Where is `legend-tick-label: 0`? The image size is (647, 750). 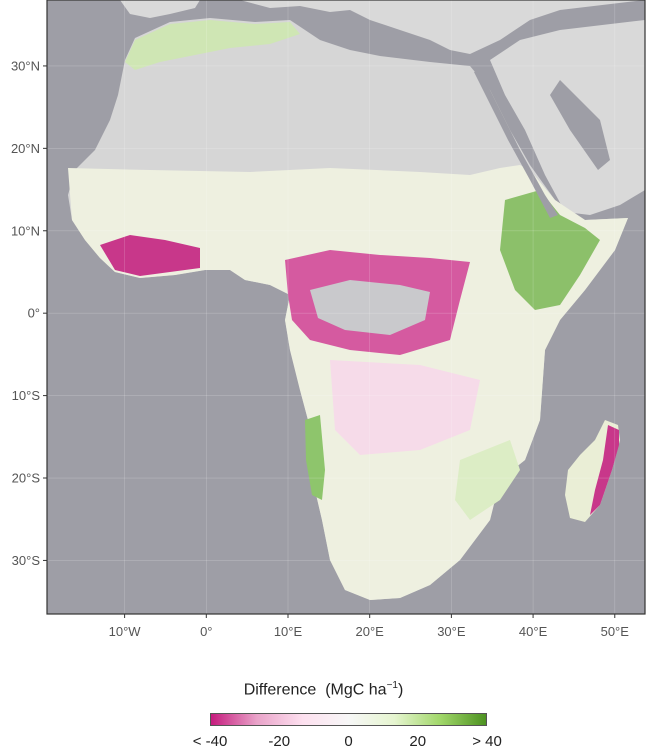
legend-tick-label: 0 is located at coordinates (348, 741).